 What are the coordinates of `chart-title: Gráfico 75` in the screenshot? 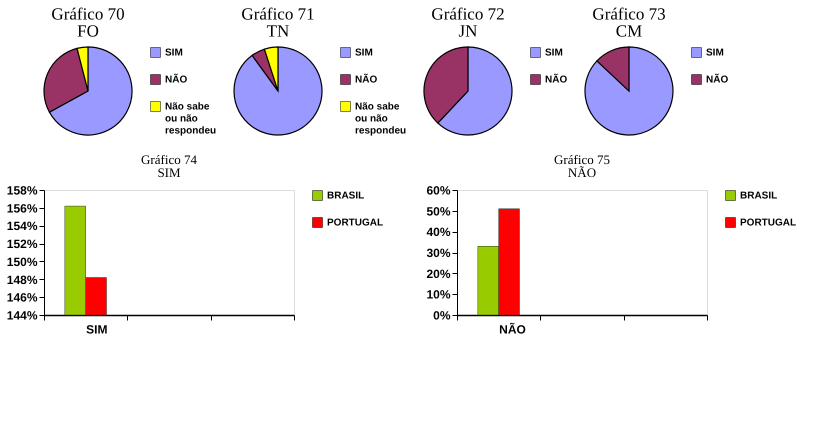 It's located at (582, 159).